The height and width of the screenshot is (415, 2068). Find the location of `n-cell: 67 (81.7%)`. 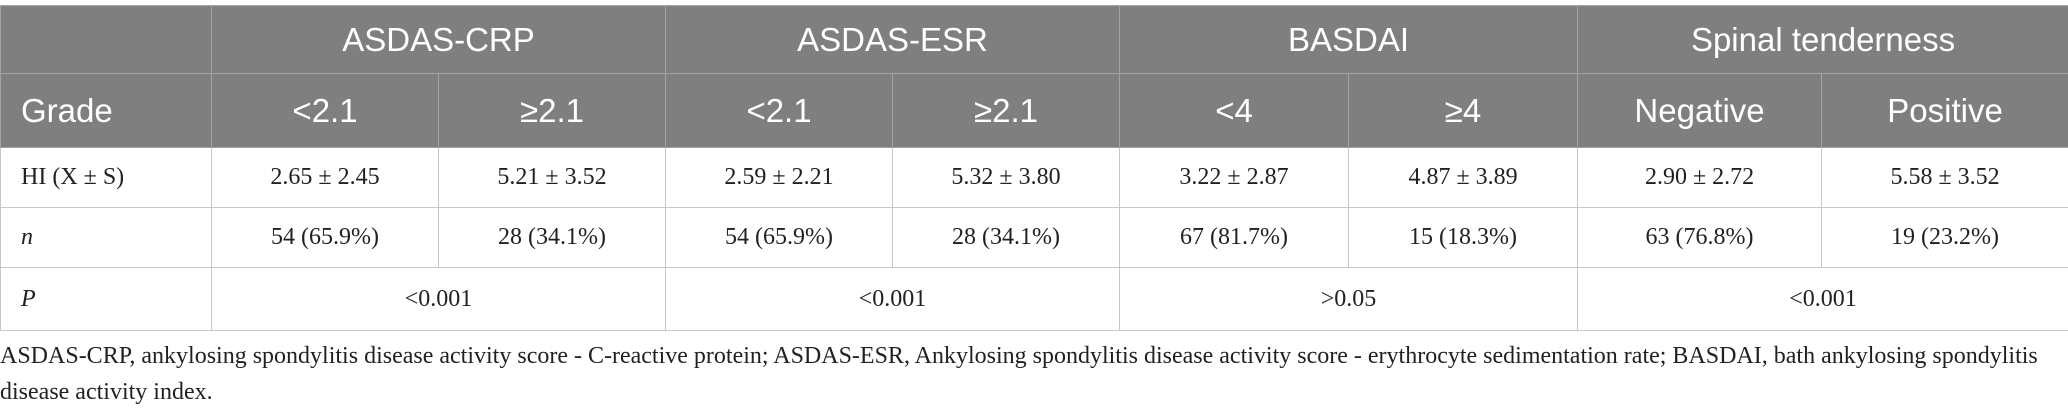

n-cell: 67 (81.7%) is located at coordinates (1234, 237).